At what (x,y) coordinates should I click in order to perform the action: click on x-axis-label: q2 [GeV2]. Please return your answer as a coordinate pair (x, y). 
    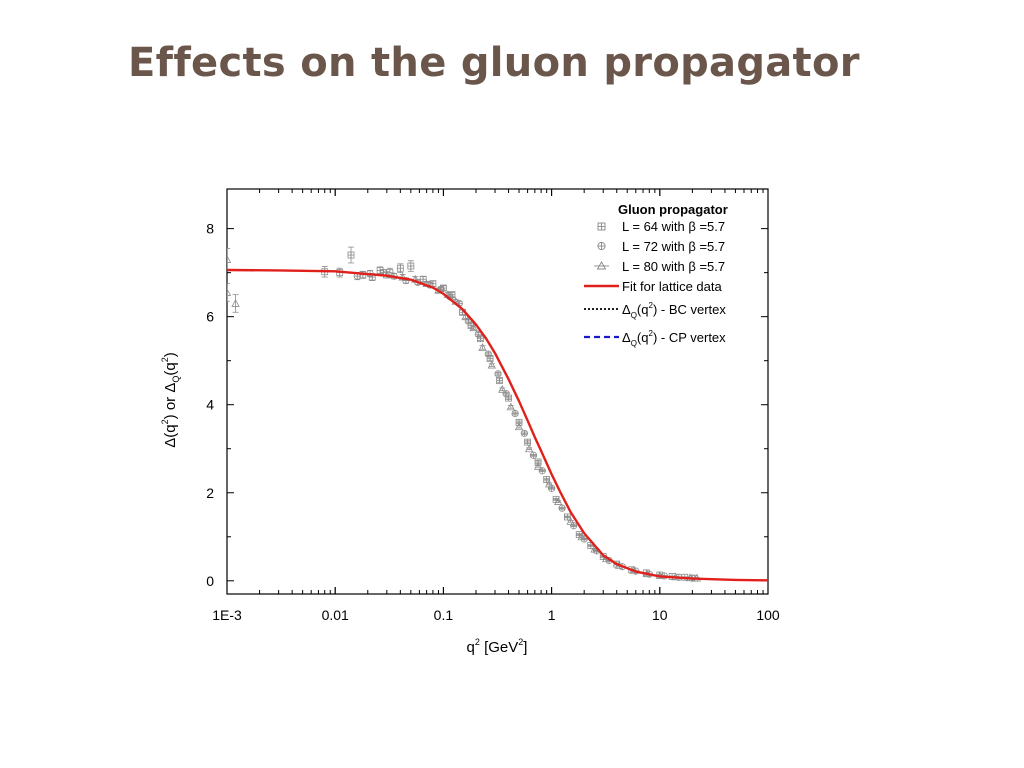
    Looking at the image, I should click on (497, 646).